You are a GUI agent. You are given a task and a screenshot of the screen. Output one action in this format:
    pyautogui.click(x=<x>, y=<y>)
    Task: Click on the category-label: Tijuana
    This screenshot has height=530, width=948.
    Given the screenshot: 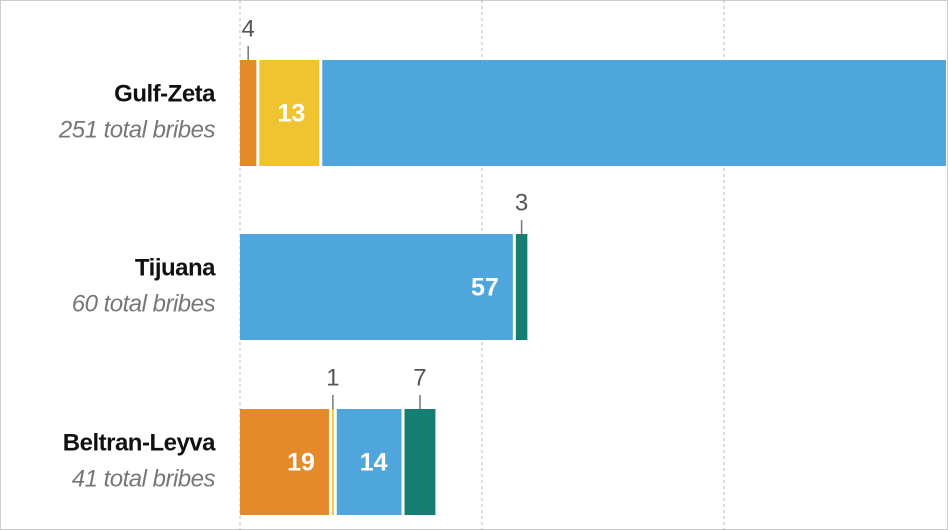 What is the action you would take?
    pyautogui.click(x=175, y=267)
    